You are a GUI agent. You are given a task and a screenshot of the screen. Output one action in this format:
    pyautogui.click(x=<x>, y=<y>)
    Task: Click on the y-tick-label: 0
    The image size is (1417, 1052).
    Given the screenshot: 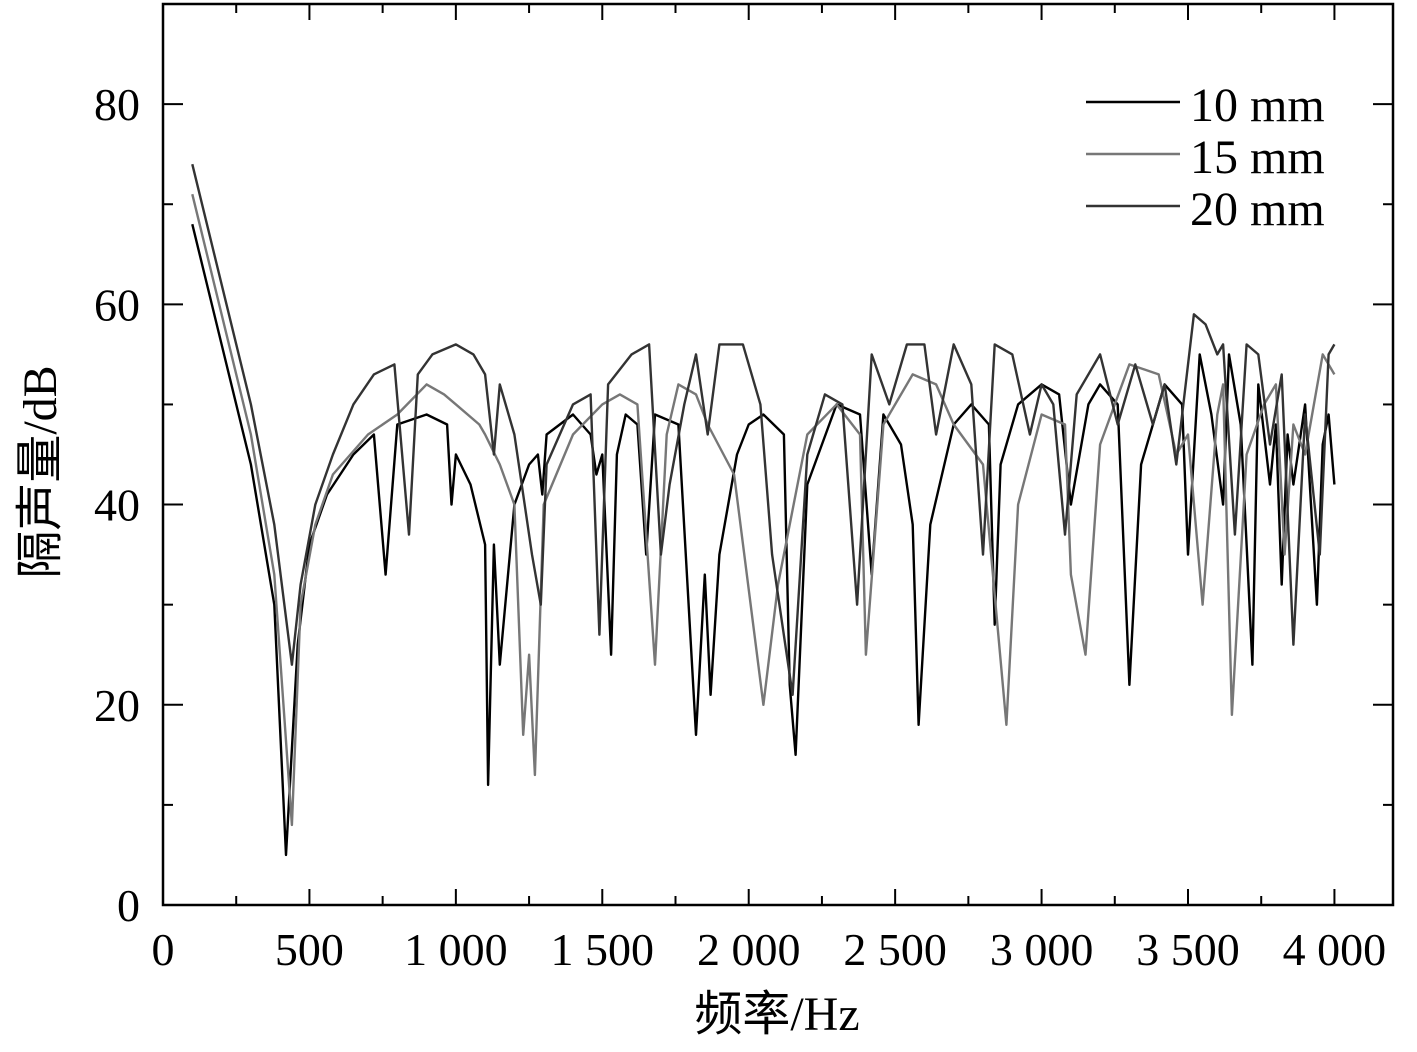 What is the action you would take?
    pyautogui.click(x=128, y=905)
    